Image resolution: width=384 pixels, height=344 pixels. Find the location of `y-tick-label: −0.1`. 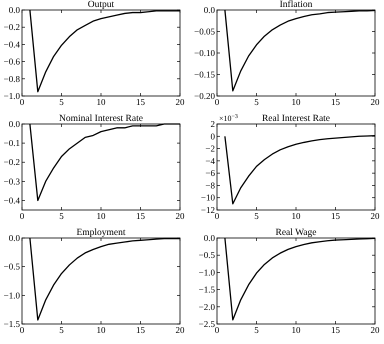

y-tick-label: −0.1 is located at coordinates (12, 143).